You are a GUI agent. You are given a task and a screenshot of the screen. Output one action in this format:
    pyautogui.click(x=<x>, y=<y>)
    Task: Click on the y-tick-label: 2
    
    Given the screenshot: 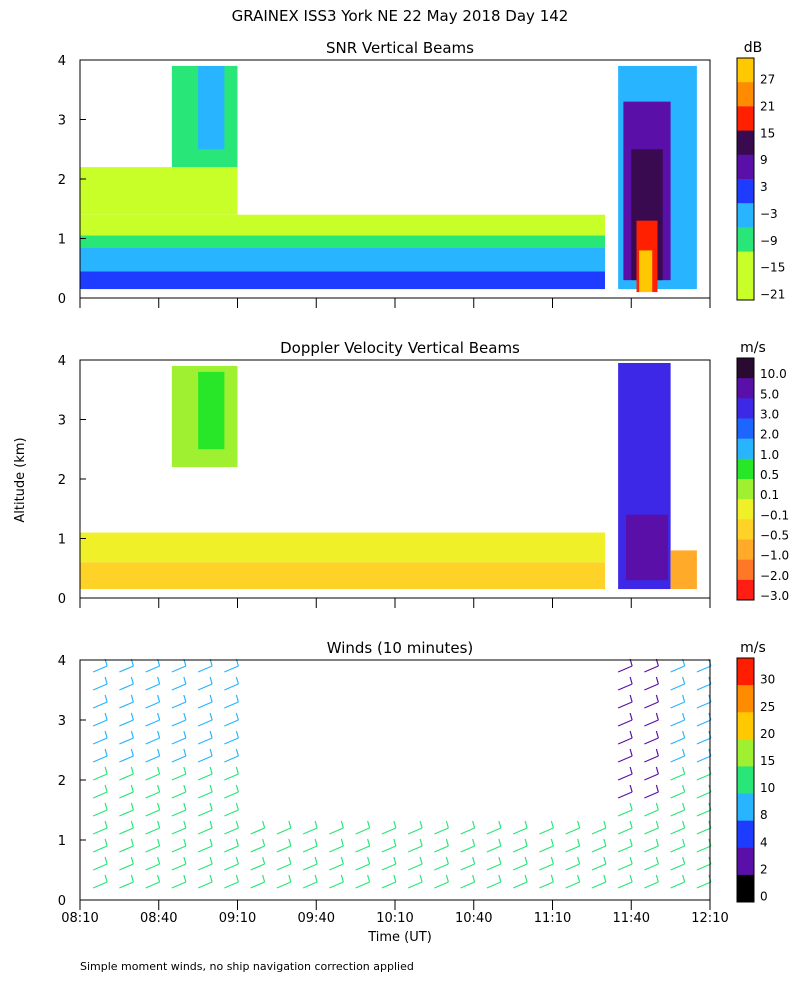 What is the action you would take?
    pyautogui.click(x=62, y=180)
    